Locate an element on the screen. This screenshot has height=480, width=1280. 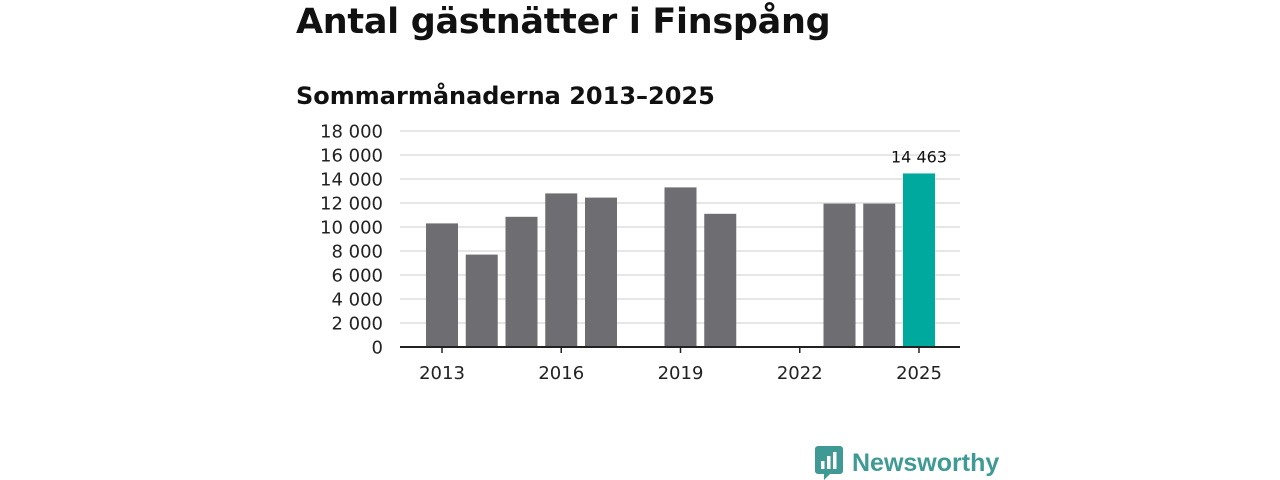
chart-subtitle: Sommarmånaderna 2013–2025 is located at coordinates (505, 96).